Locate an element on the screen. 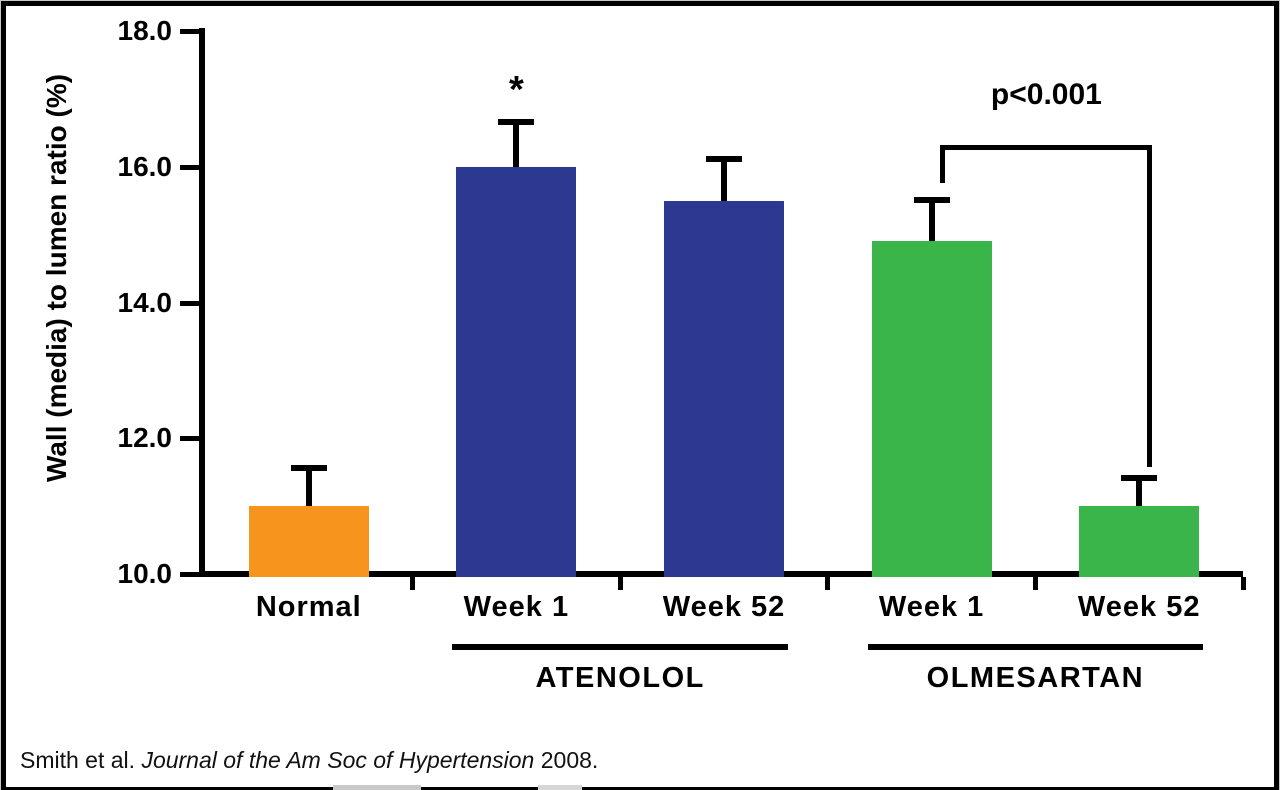 Image resolution: width=1280 pixels, height=790 pixels. significance-bracket-left is located at coordinates (942, 164).